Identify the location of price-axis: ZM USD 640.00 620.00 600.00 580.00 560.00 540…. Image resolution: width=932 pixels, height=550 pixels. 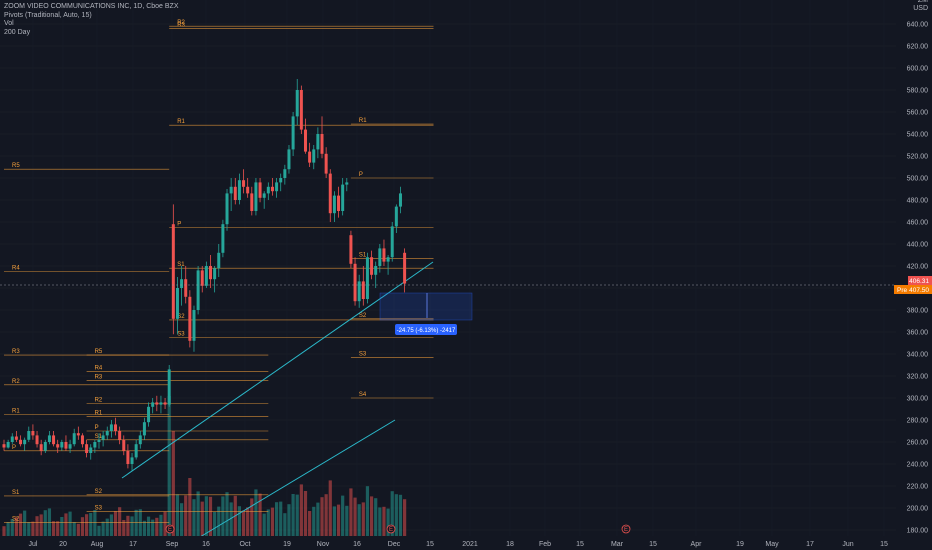
(914, 268).